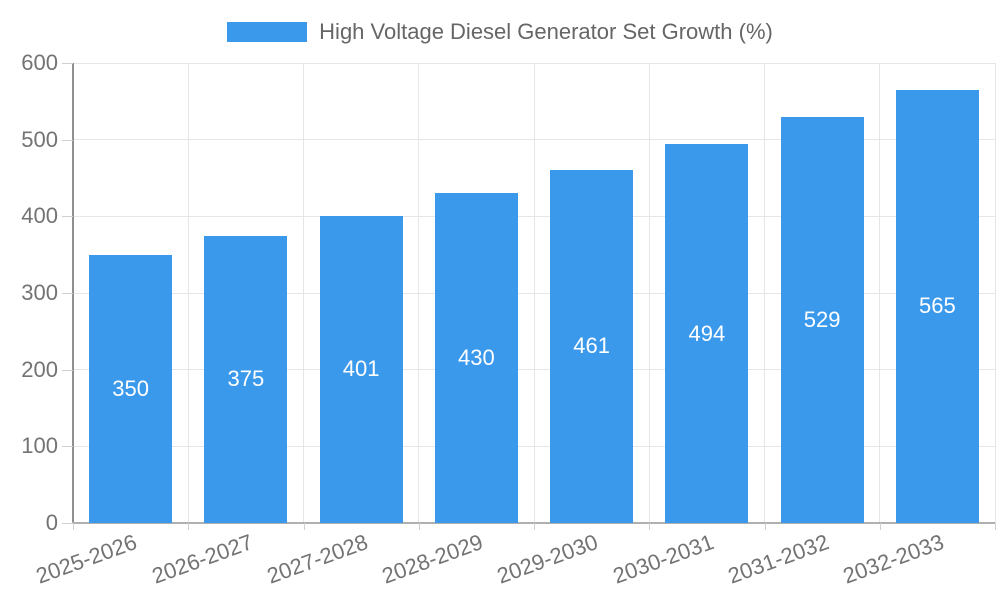  I want to click on y-axis-line, so click(73, 293).